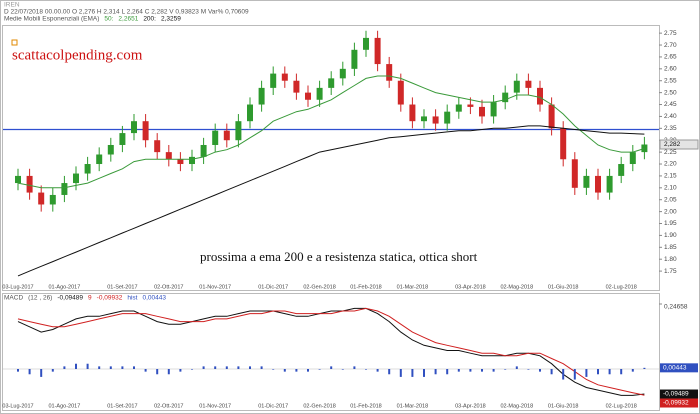 This screenshot has height=414, width=700. Describe the element at coordinates (154, 298) in the screenshot. I see `legend-value: 0,00443` at that location.